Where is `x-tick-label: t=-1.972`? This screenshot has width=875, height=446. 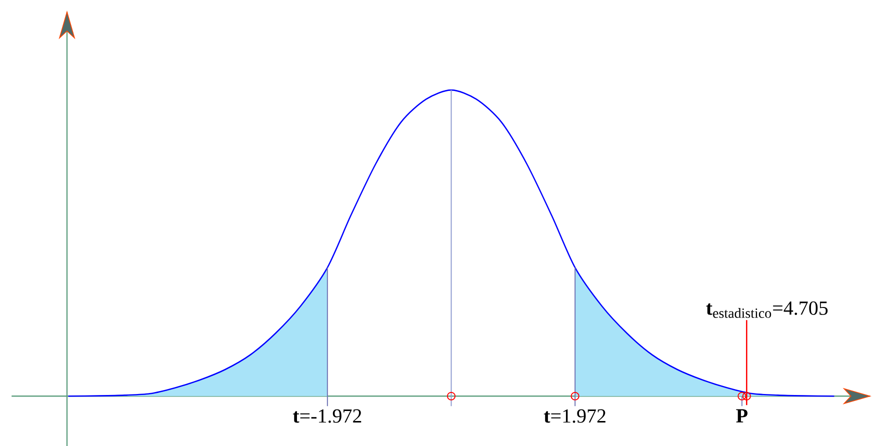 x-tick-label: t=-1.972 is located at coordinates (327, 416).